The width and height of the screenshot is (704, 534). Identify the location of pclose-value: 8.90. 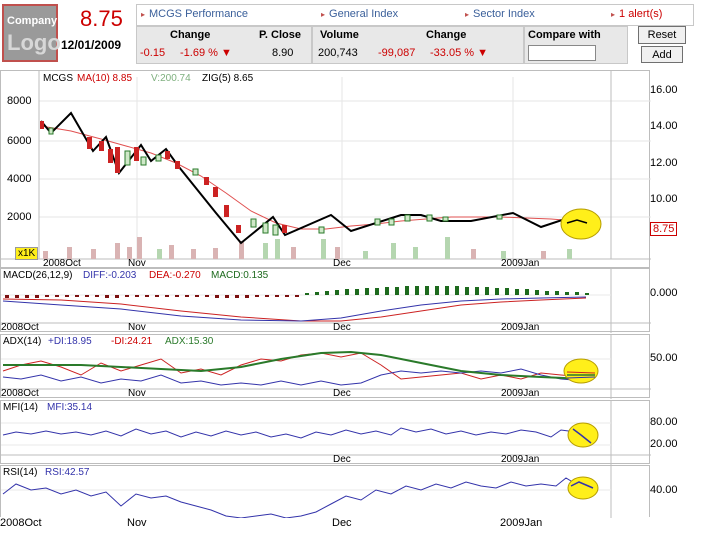
(283, 53).